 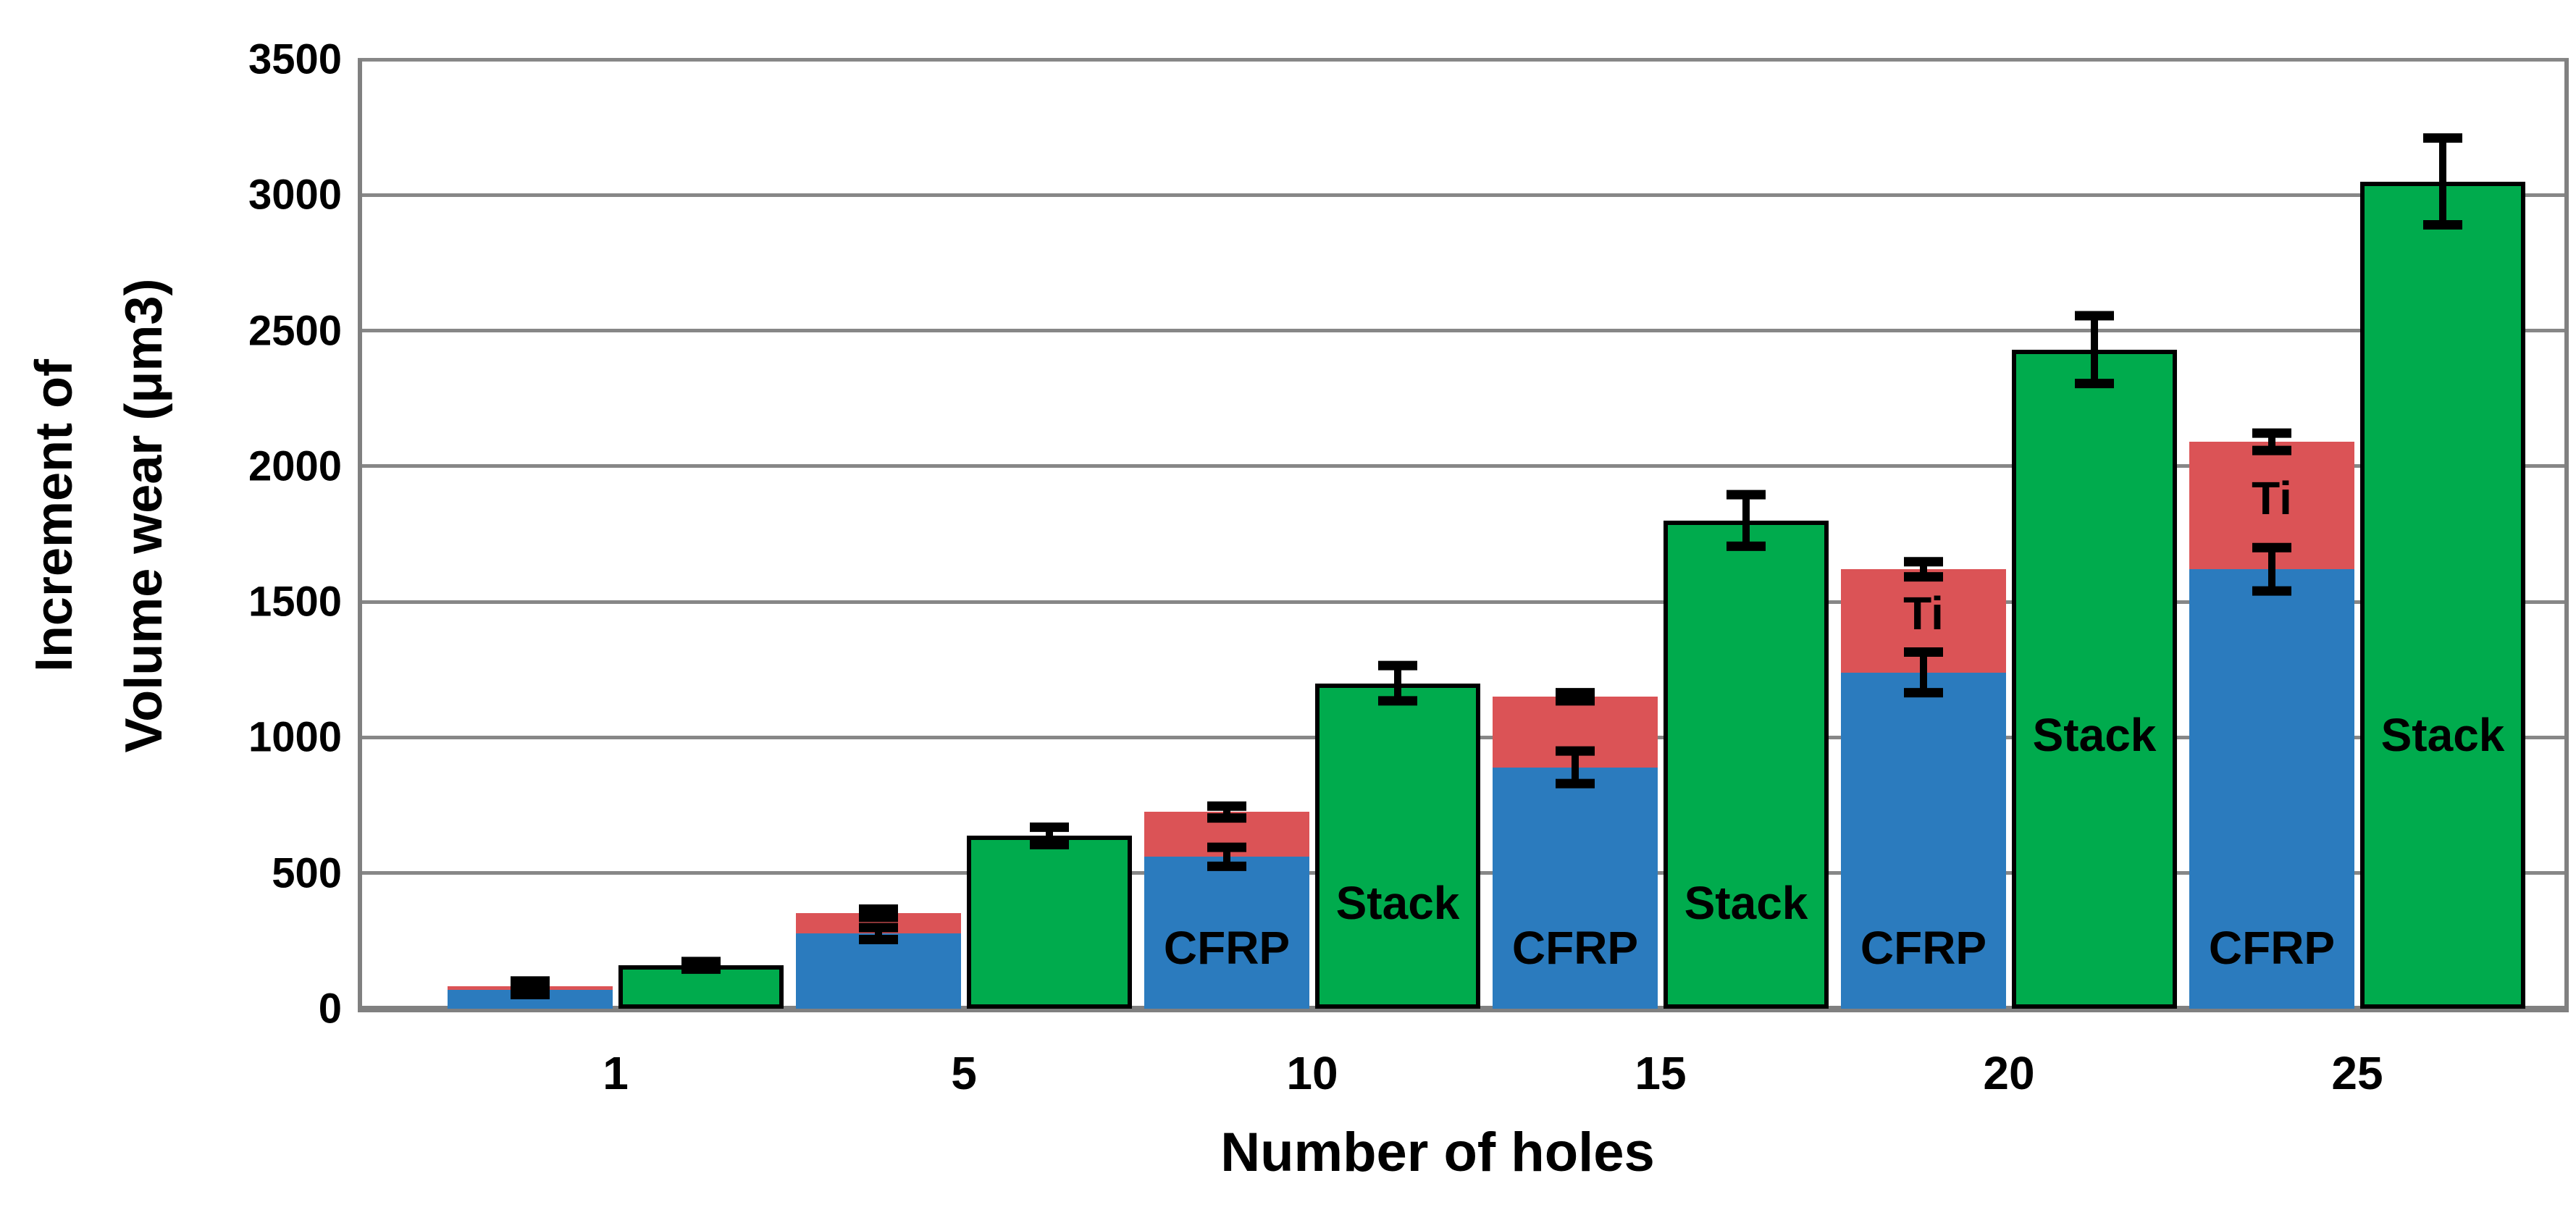 I want to click on y-tick-label-1500: 1500, so click(x=295, y=602).